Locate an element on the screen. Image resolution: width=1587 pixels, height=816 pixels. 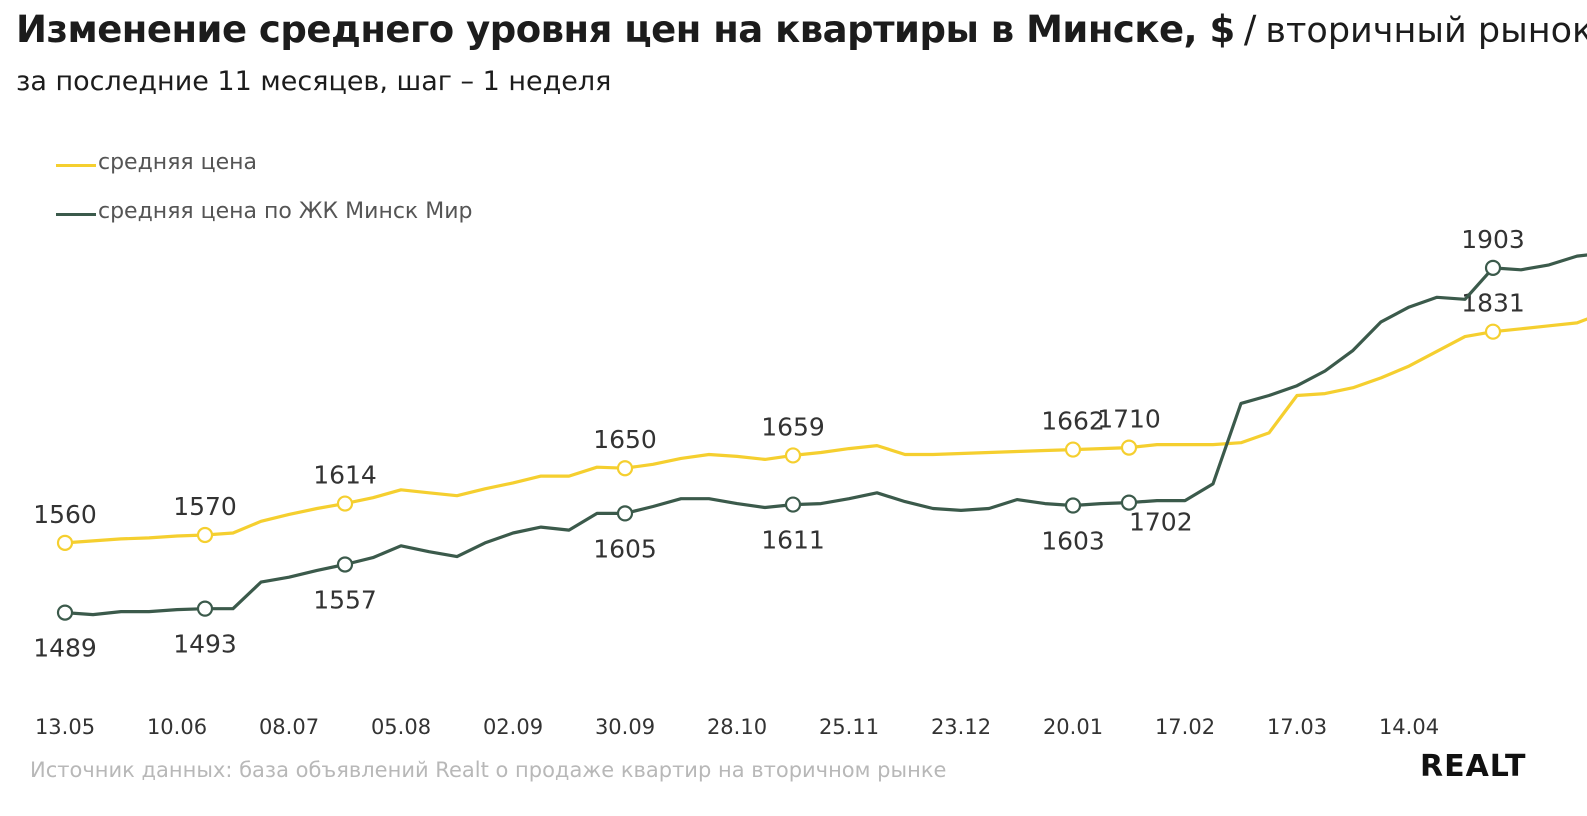
x-tick-label: 23.12 is located at coordinates (961, 727).